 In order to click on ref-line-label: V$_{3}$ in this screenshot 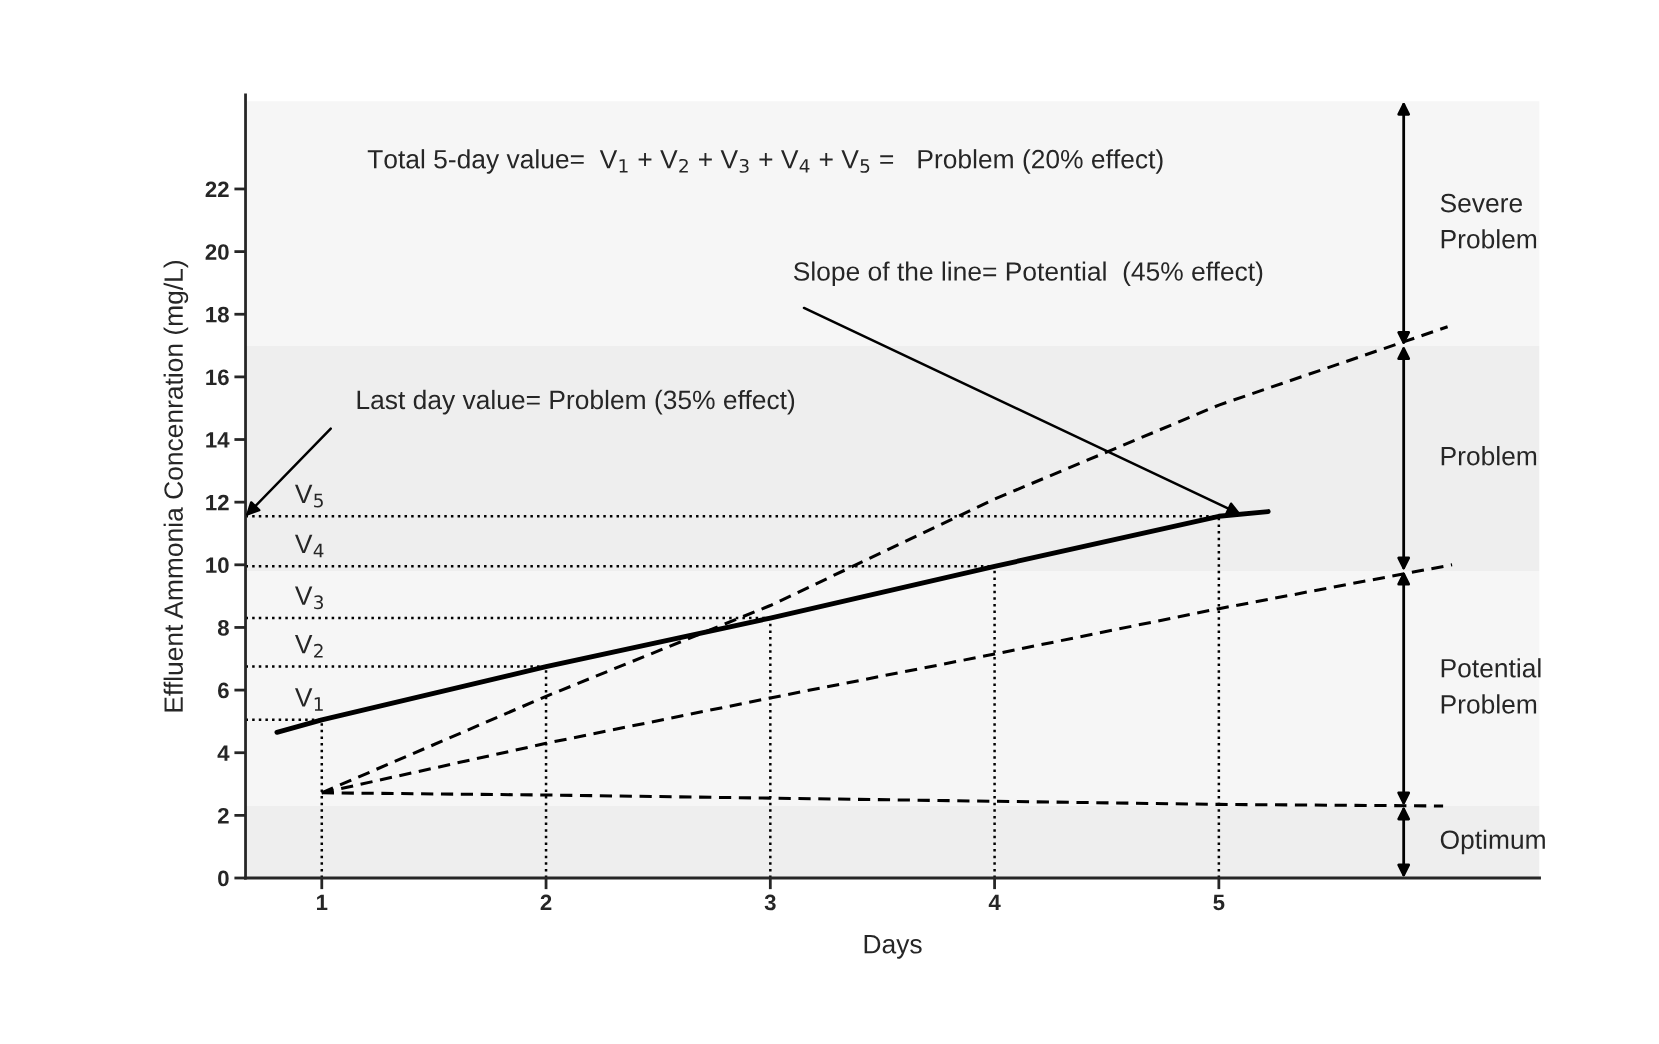, I will do `click(308, 598)`.